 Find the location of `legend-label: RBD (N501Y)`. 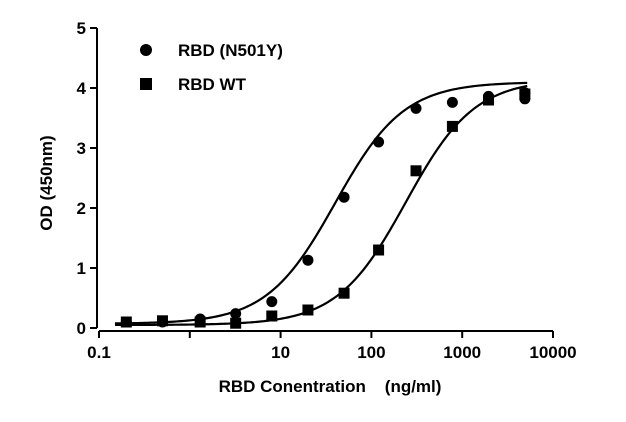

legend-label: RBD (N501Y) is located at coordinates (230, 50).